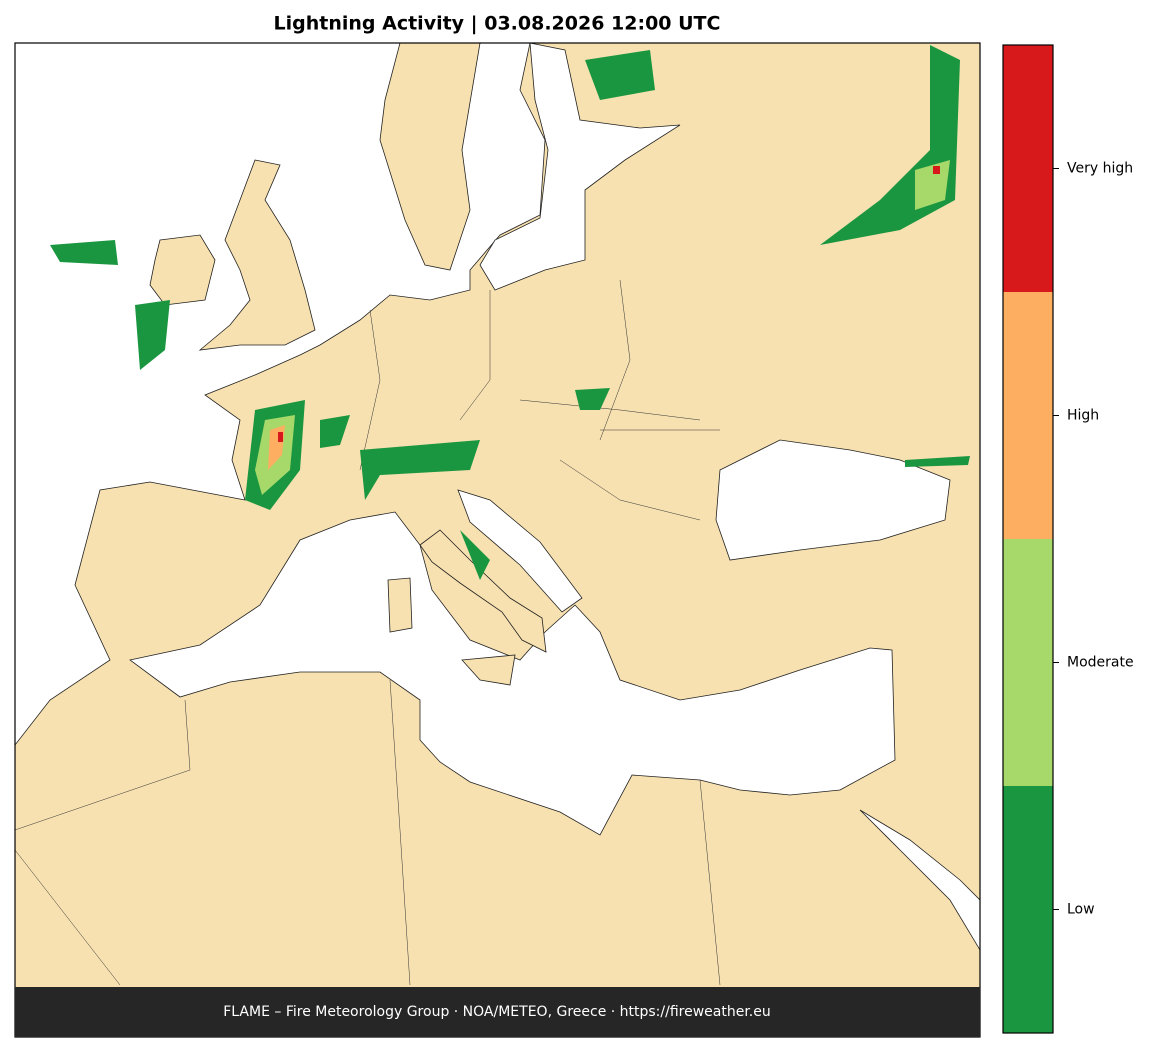 The image size is (1161, 1056). Describe the element at coordinates (580, 167) in the screenshot. I see `baltic` at that location.